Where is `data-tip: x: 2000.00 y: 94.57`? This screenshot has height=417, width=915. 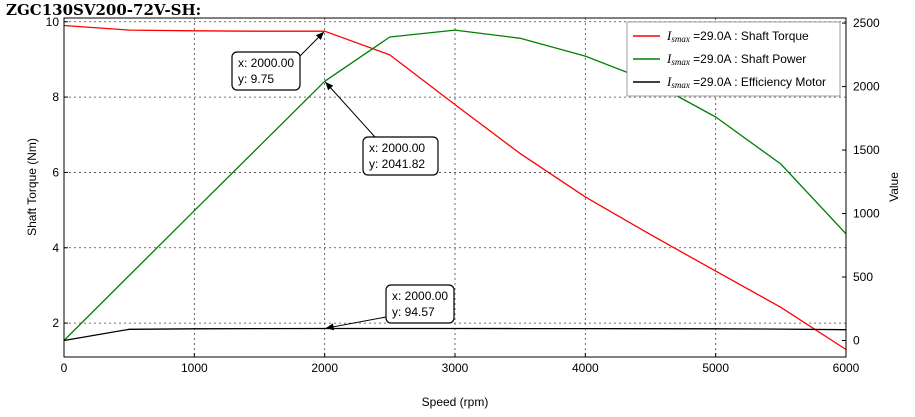
data-tip: x: 2000.00 y: 94.57 is located at coordinates (390, 307).